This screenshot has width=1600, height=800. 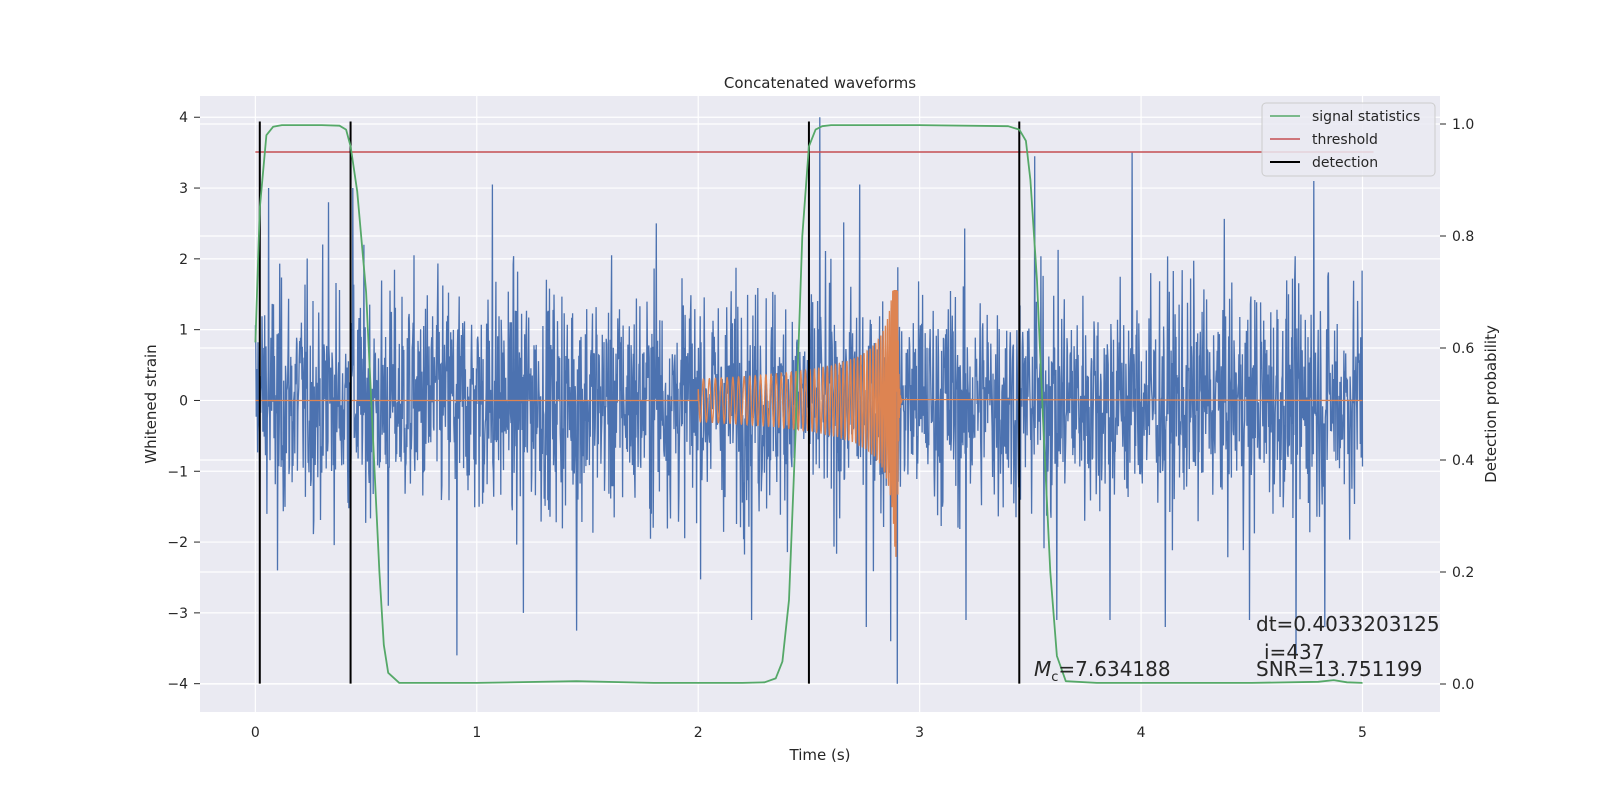 I want to click on x-tick-label: 3, so click(x=919, y=733).